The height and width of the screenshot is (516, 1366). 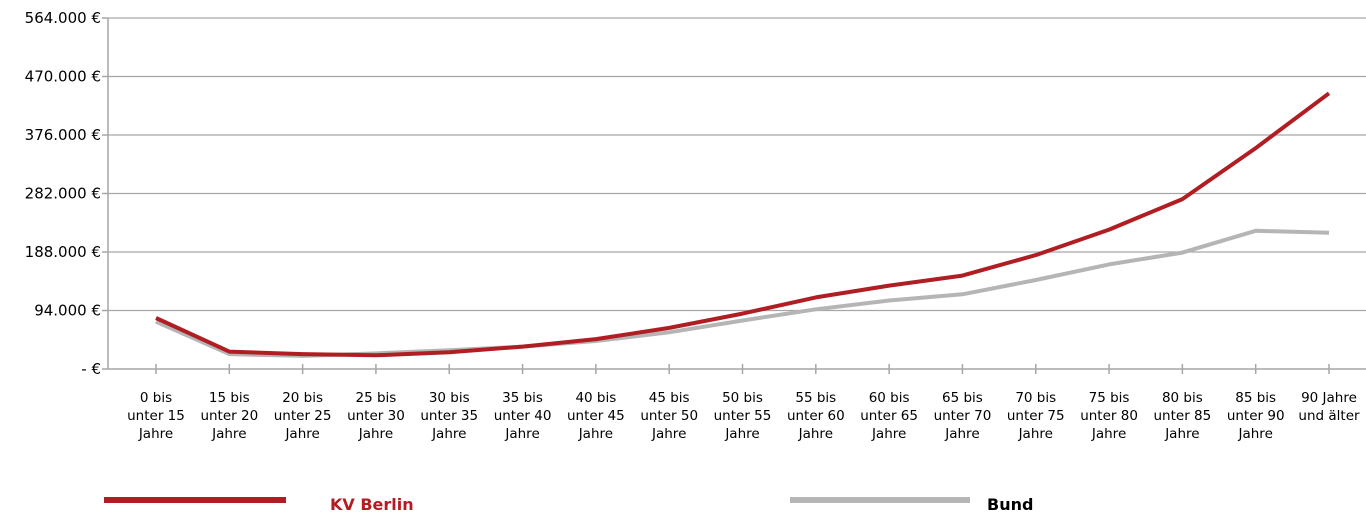 I want to click on y-tick-label: - €, so click(x=91, y=369).